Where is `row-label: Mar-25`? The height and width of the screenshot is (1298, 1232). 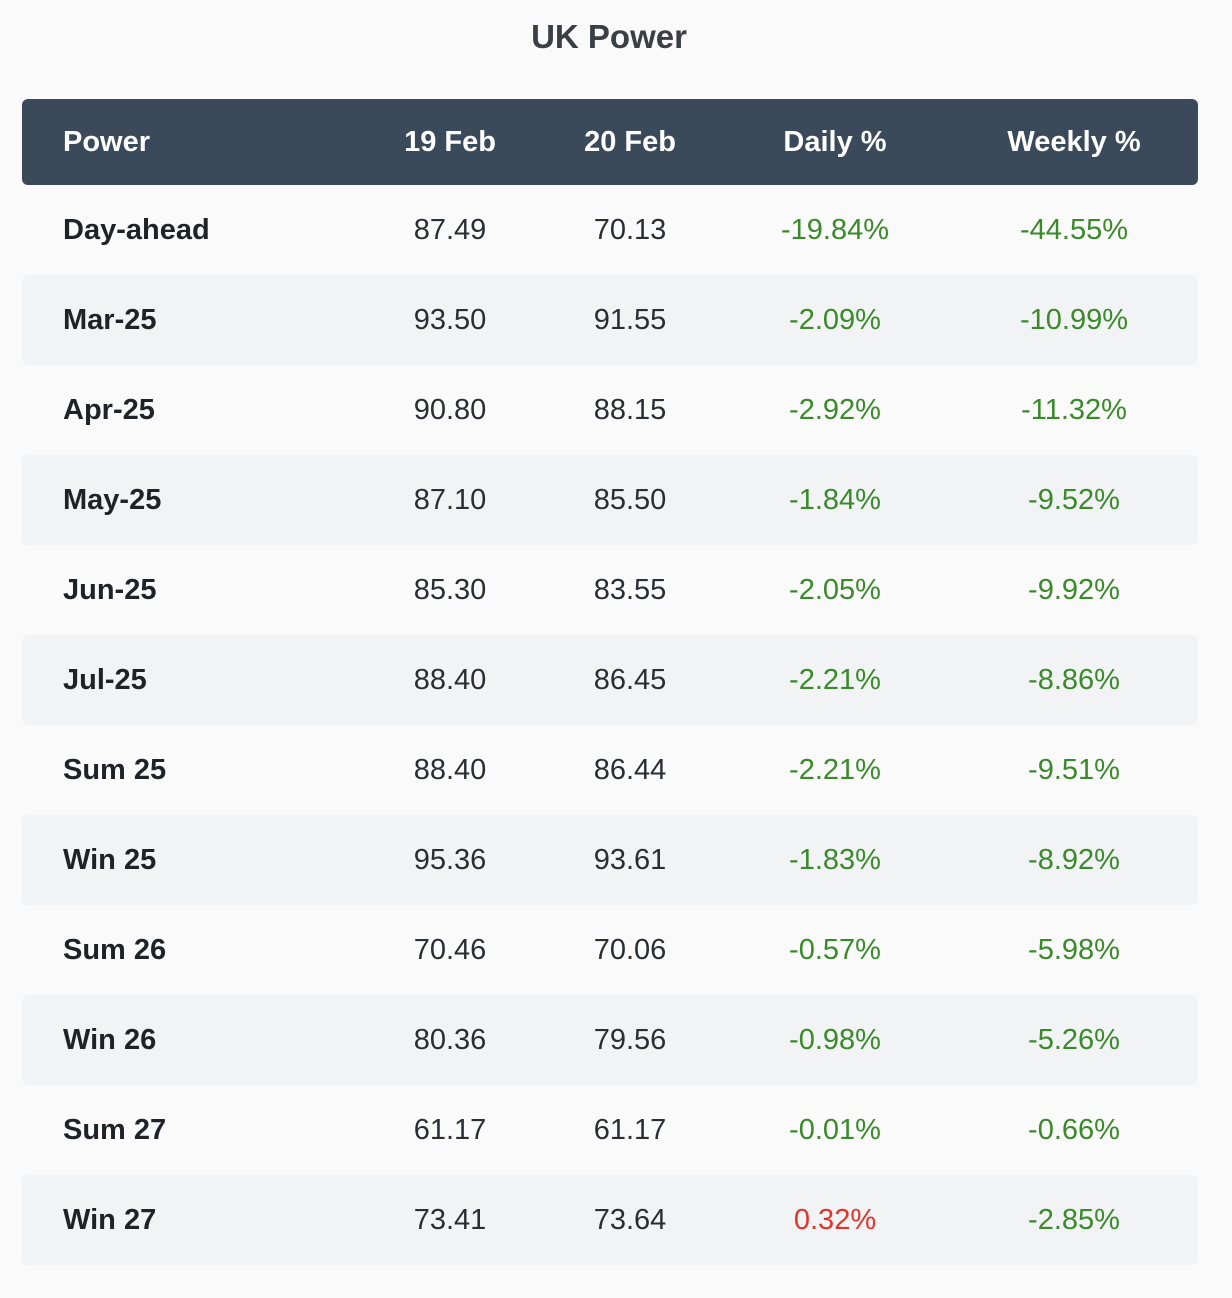
row-label: Mar-25 is located at coordinates (110, 319).